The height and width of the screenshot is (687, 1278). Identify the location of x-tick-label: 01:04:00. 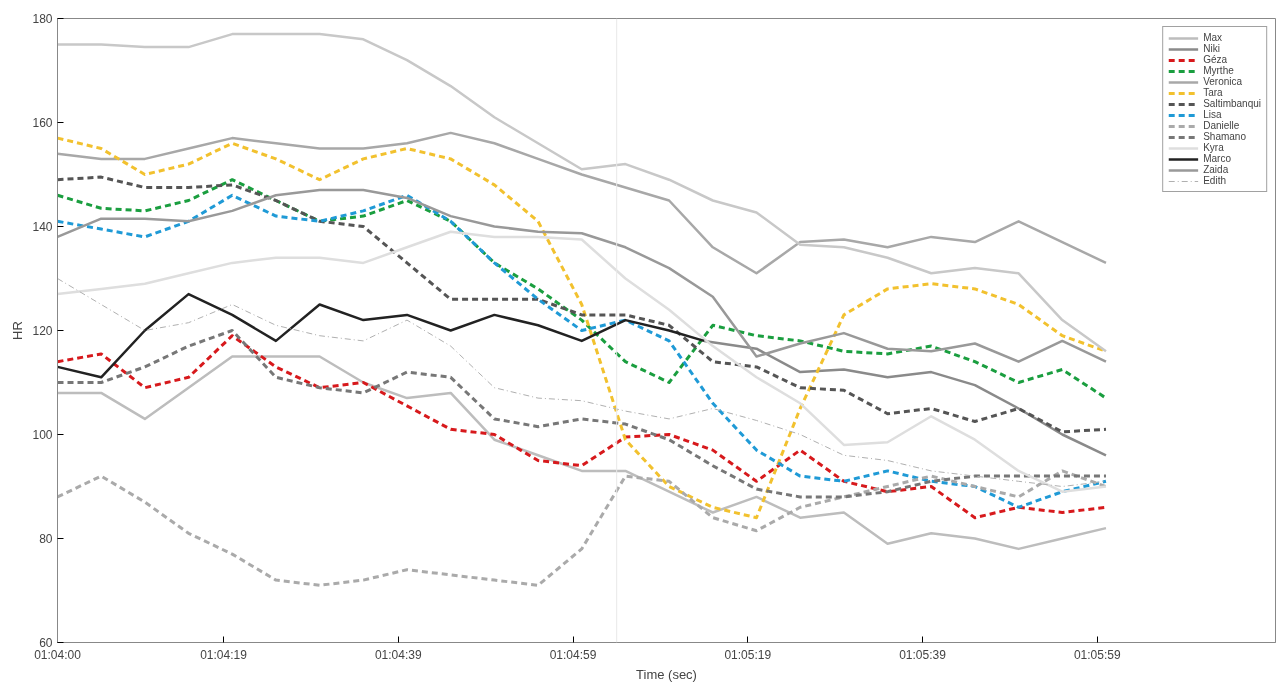
(58, 654).